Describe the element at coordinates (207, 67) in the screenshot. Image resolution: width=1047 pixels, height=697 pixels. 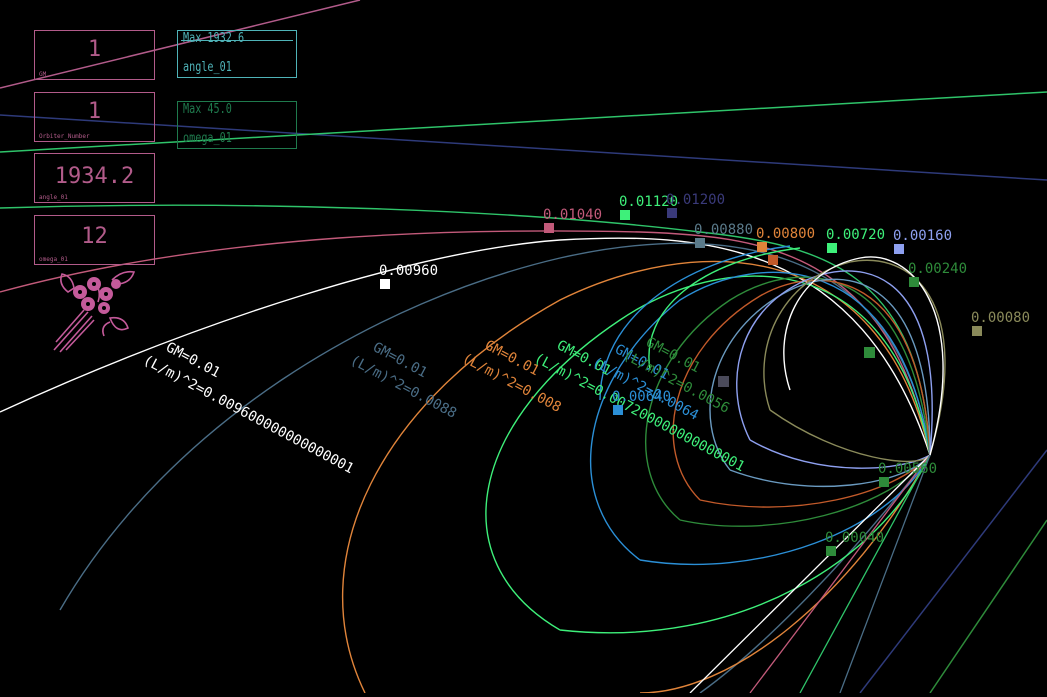
I see `angle-slider-name: angle_01` at that location.